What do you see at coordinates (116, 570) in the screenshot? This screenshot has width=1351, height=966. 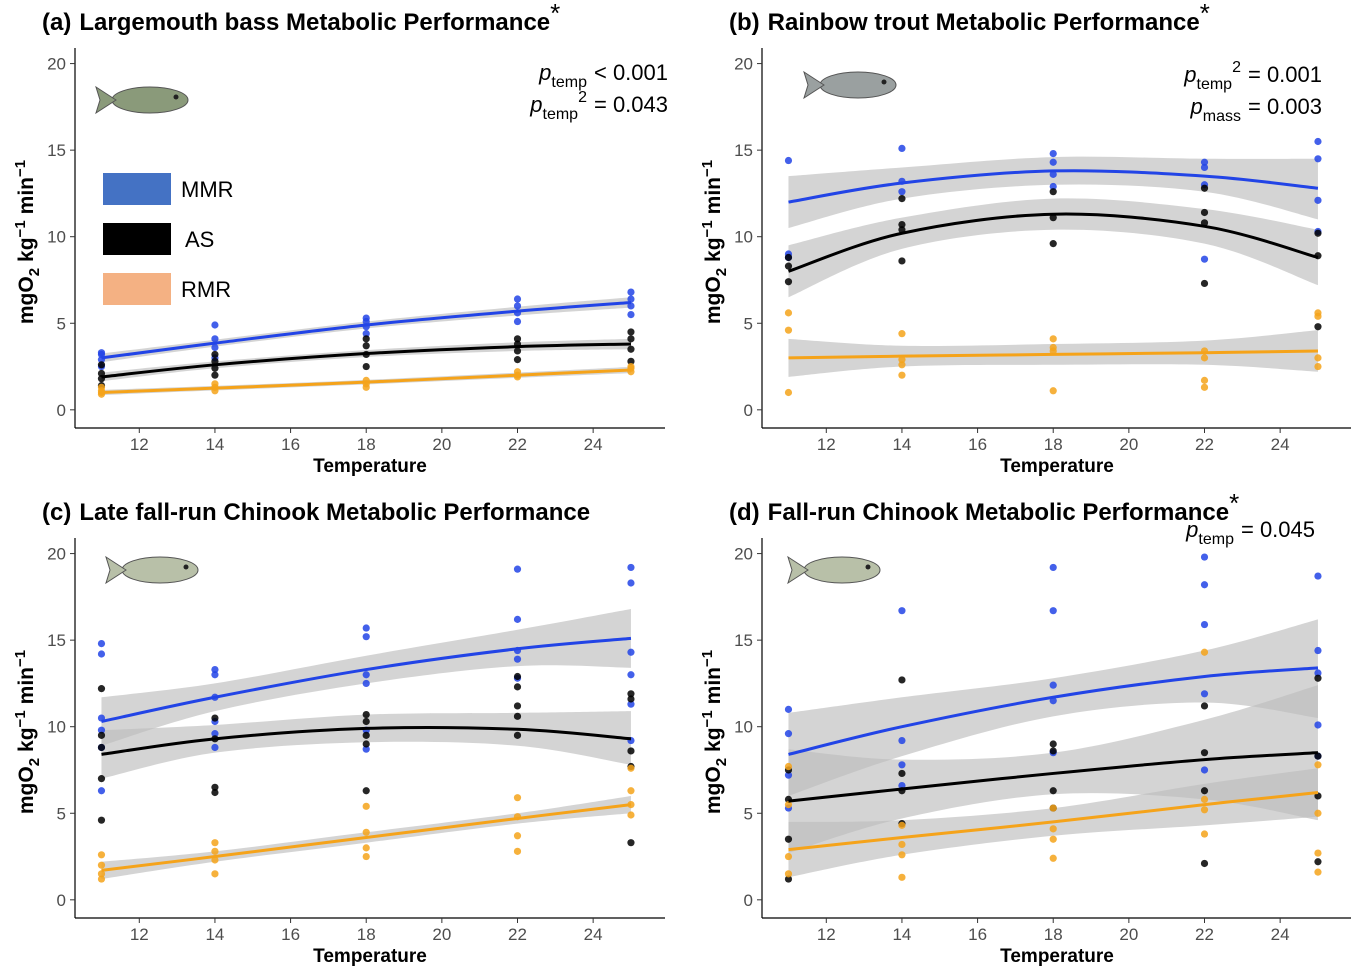 I see `fish-tail` at bounding box center [116, 570].